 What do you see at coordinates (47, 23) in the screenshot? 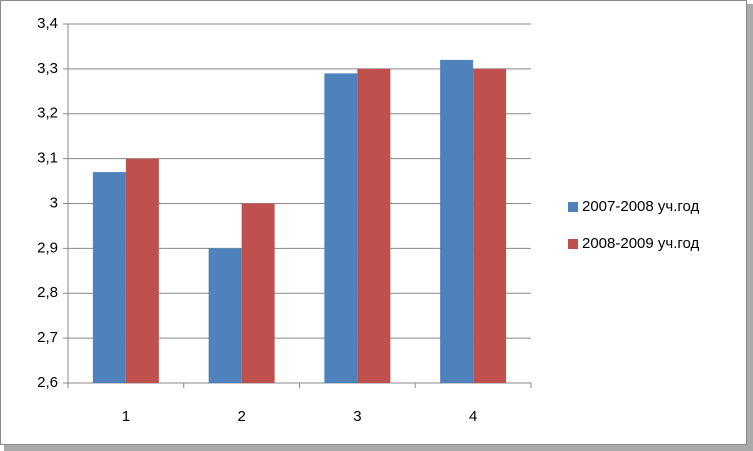
I see `y-tick-label: 3,4` at bounding box center [47, 23].